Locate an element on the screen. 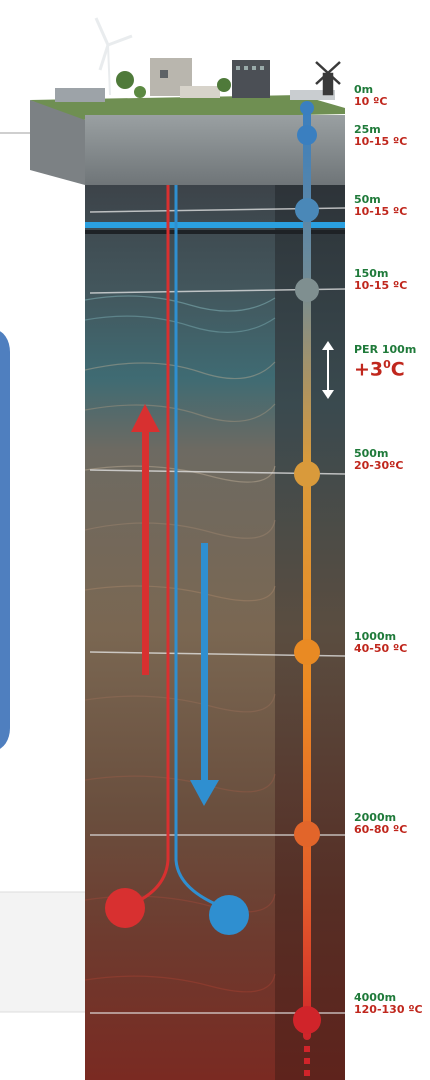 This screenshot has height=1080, width=430. gradient-label: PER 100m +30C is located at coordinates (385, 361).